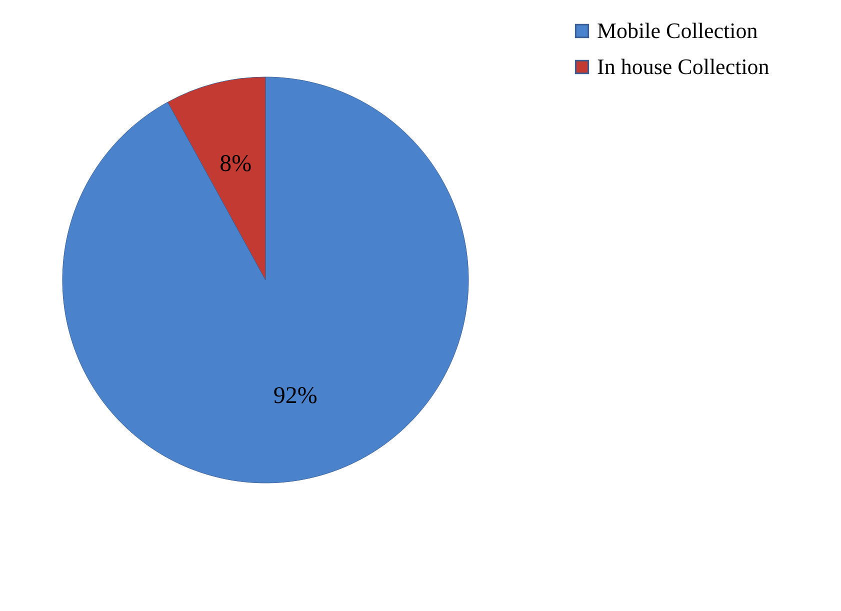 The image size is (841, 611). I want to click on data-label: 8%, so click(236, 163).